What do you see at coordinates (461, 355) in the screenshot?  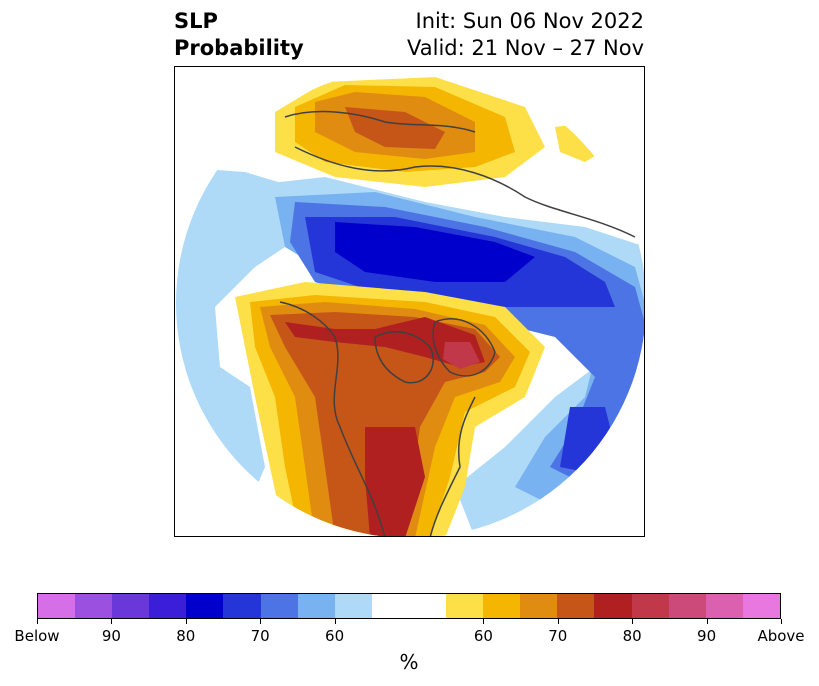 I see `above-85-region` at bounding box center [461, 355].